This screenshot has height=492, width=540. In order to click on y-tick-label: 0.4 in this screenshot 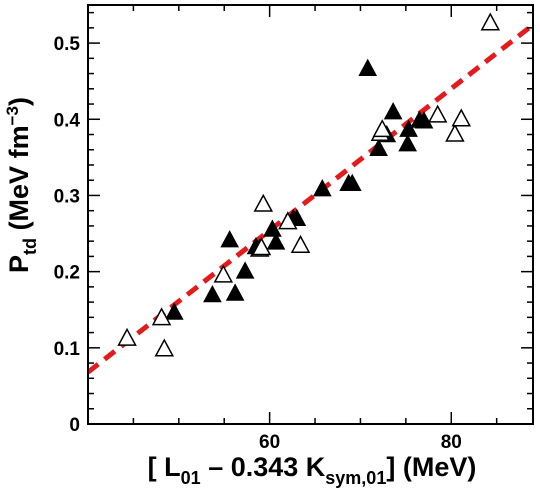, I will do `click(67, 120)`.